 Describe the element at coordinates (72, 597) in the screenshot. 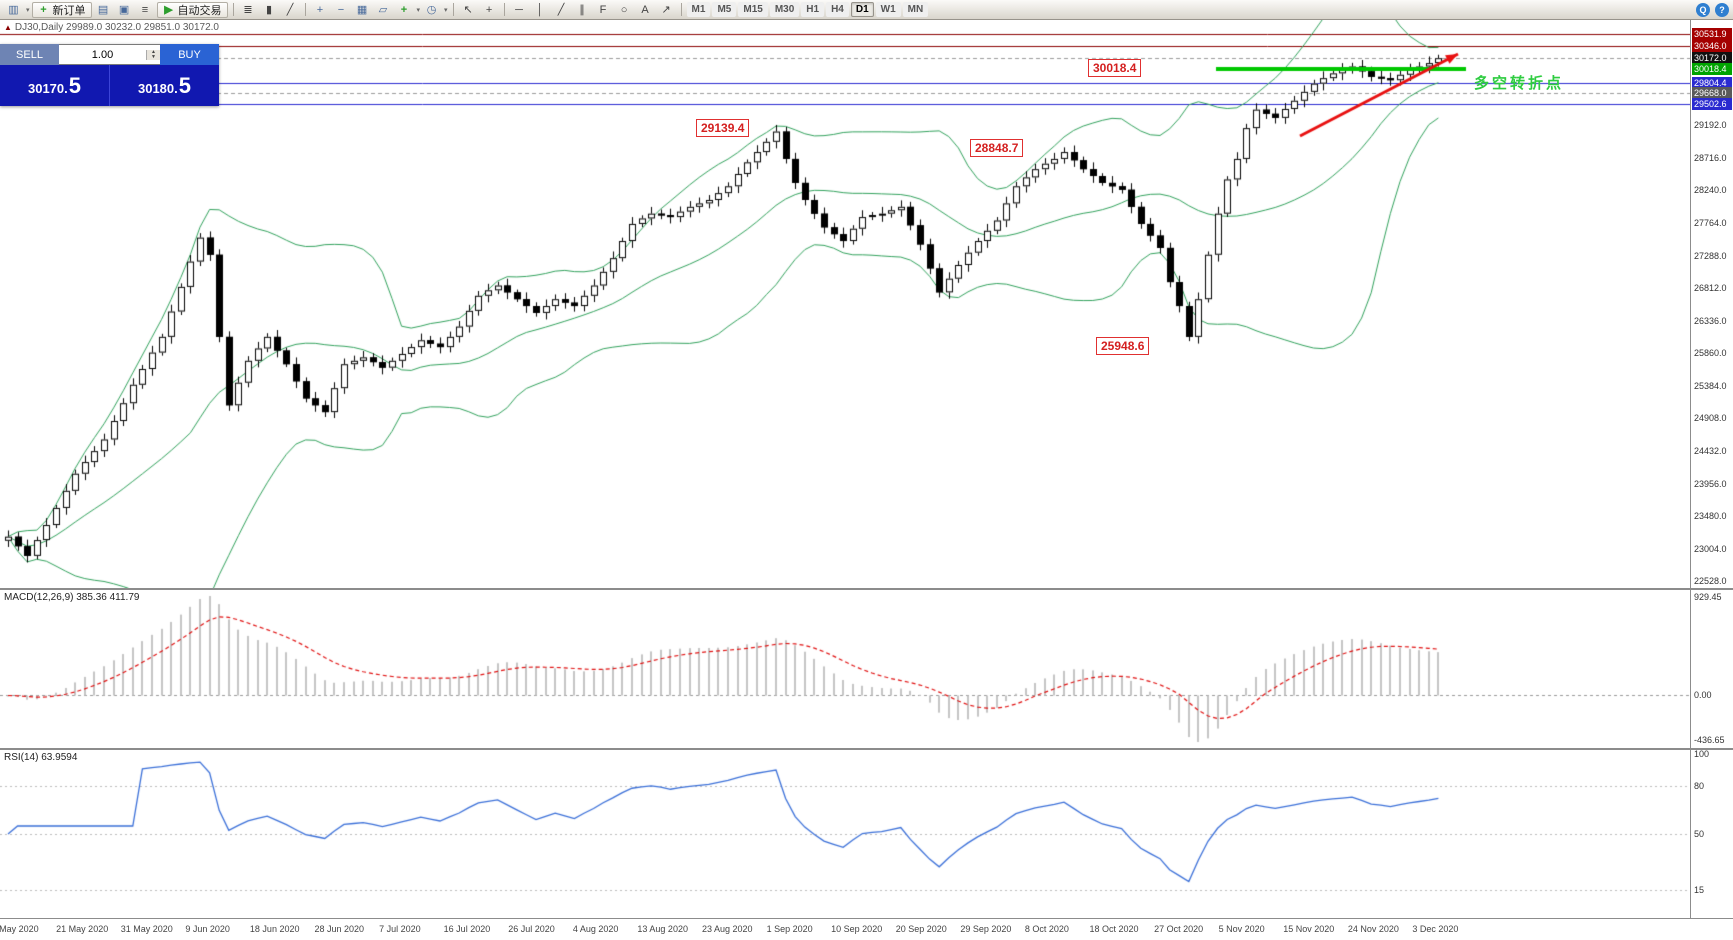

I see `macd-label: MACD(12,26,9) 385.36 411.79` at that location.